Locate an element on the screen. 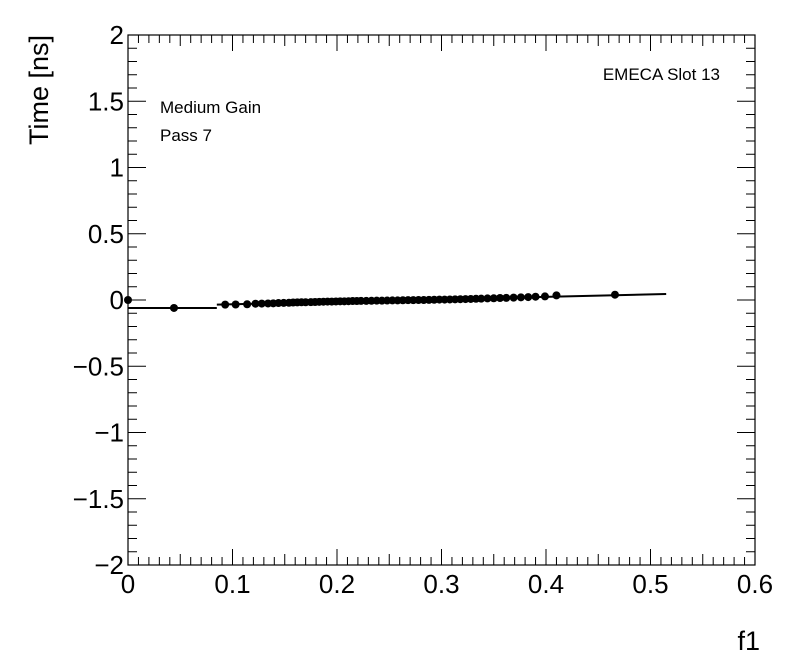 This screenshot has width=796, height=672. x-axis-title: f1 is located at coordinates (748, 641).